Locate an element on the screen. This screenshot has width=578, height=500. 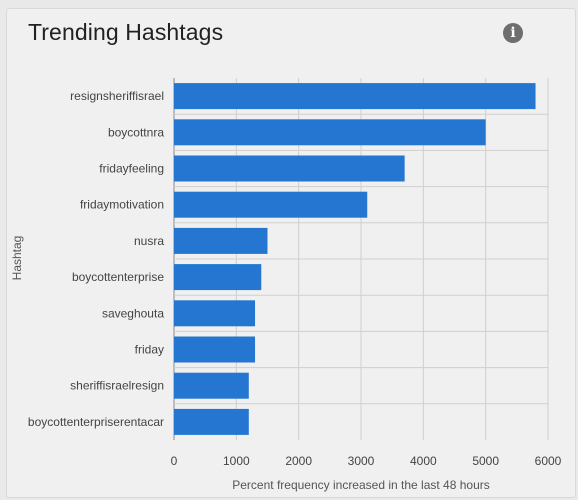
bar-nusra is located at coordinates (221, 240).